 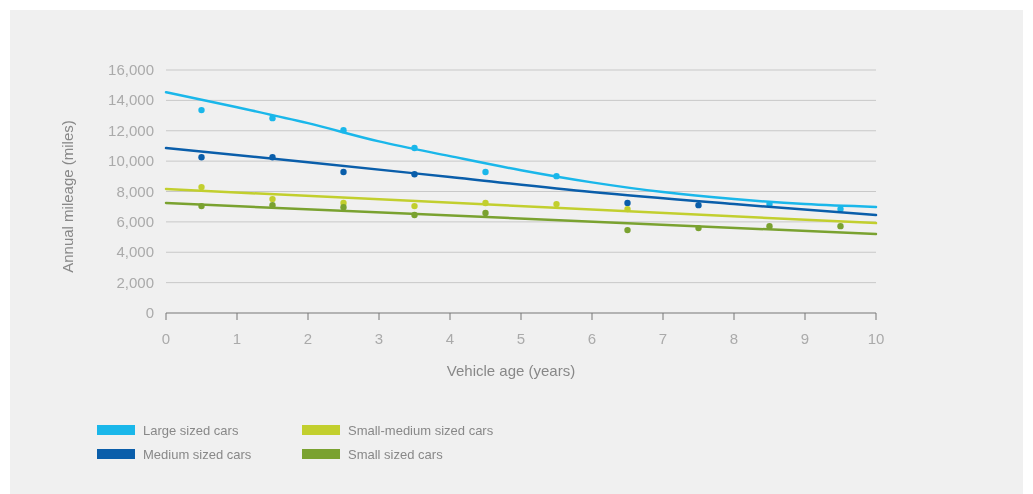 What do you see at coordinates (876, 338) in the screenshot?
I see `x-tick-label: 10` at bounding box center [876, 338].